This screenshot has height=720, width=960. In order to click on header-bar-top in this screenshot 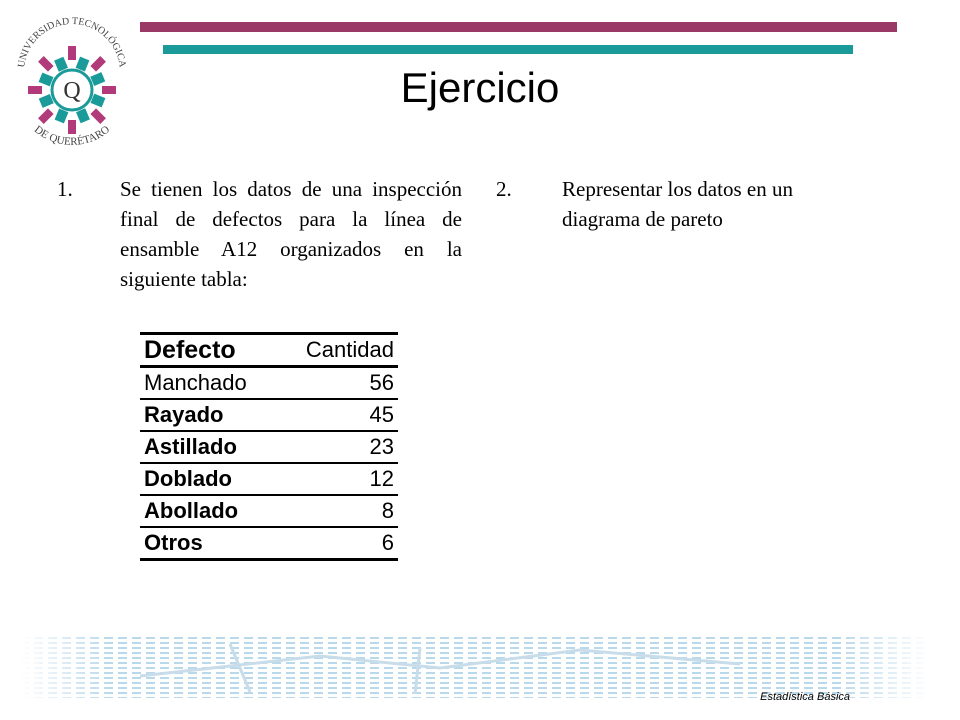, I will do `click(518, 27)`.